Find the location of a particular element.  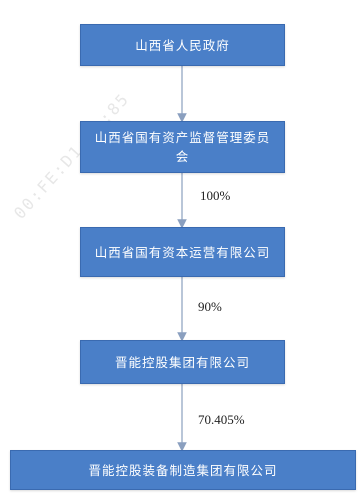

node-sasac: 山西省国有资产监督管理委员会 is located at coordinates (182, 147).